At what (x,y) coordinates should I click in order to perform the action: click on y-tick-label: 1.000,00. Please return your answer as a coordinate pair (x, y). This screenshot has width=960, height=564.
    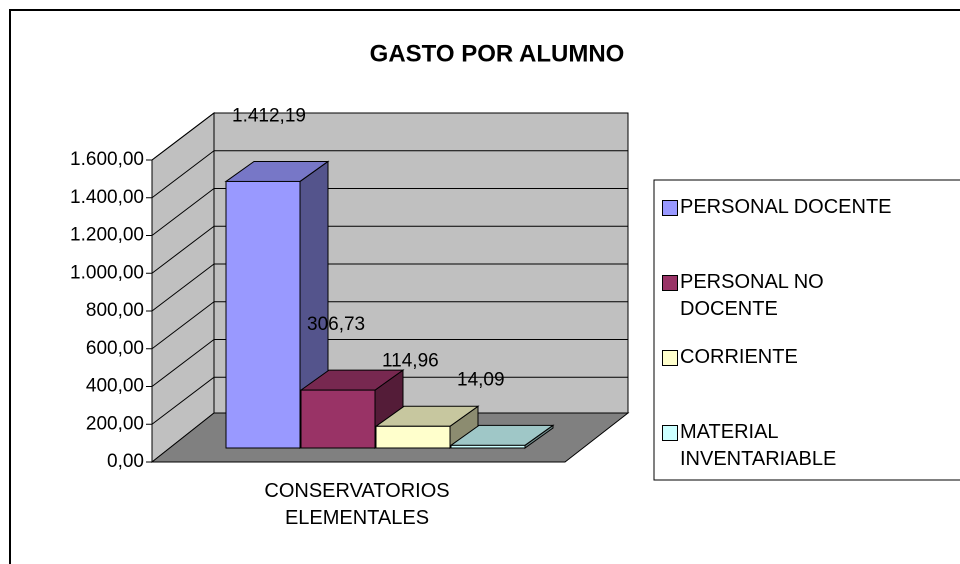
    Looking at the image, I should click on (107, 272).